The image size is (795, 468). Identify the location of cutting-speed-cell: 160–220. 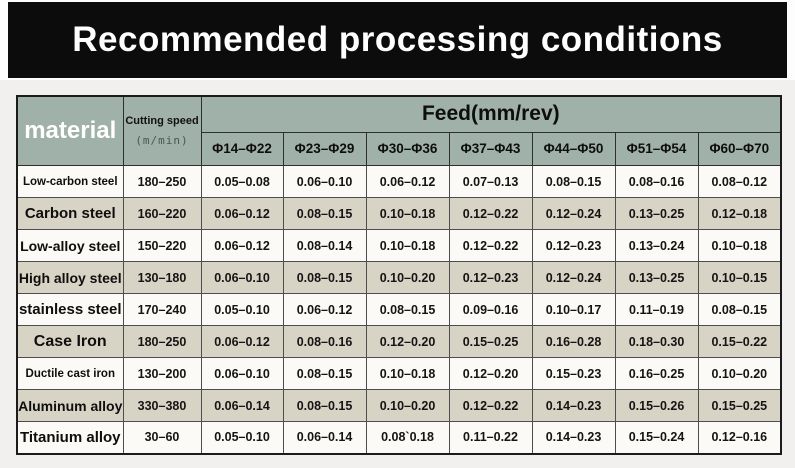
(162, 213).